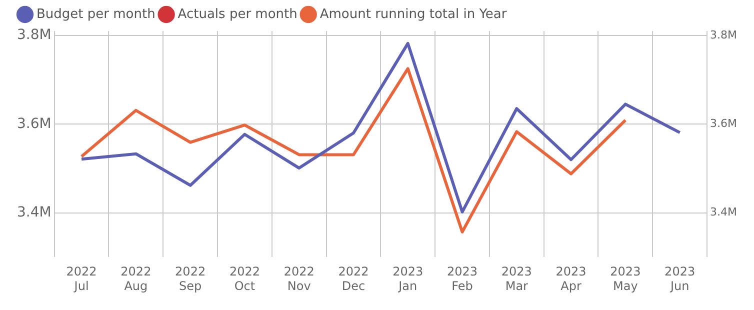  What do you see at coordinates (516, 278) in the screenshot?
I see `x-tick-label: 2023 Mar` at bounding box center [516, 278].